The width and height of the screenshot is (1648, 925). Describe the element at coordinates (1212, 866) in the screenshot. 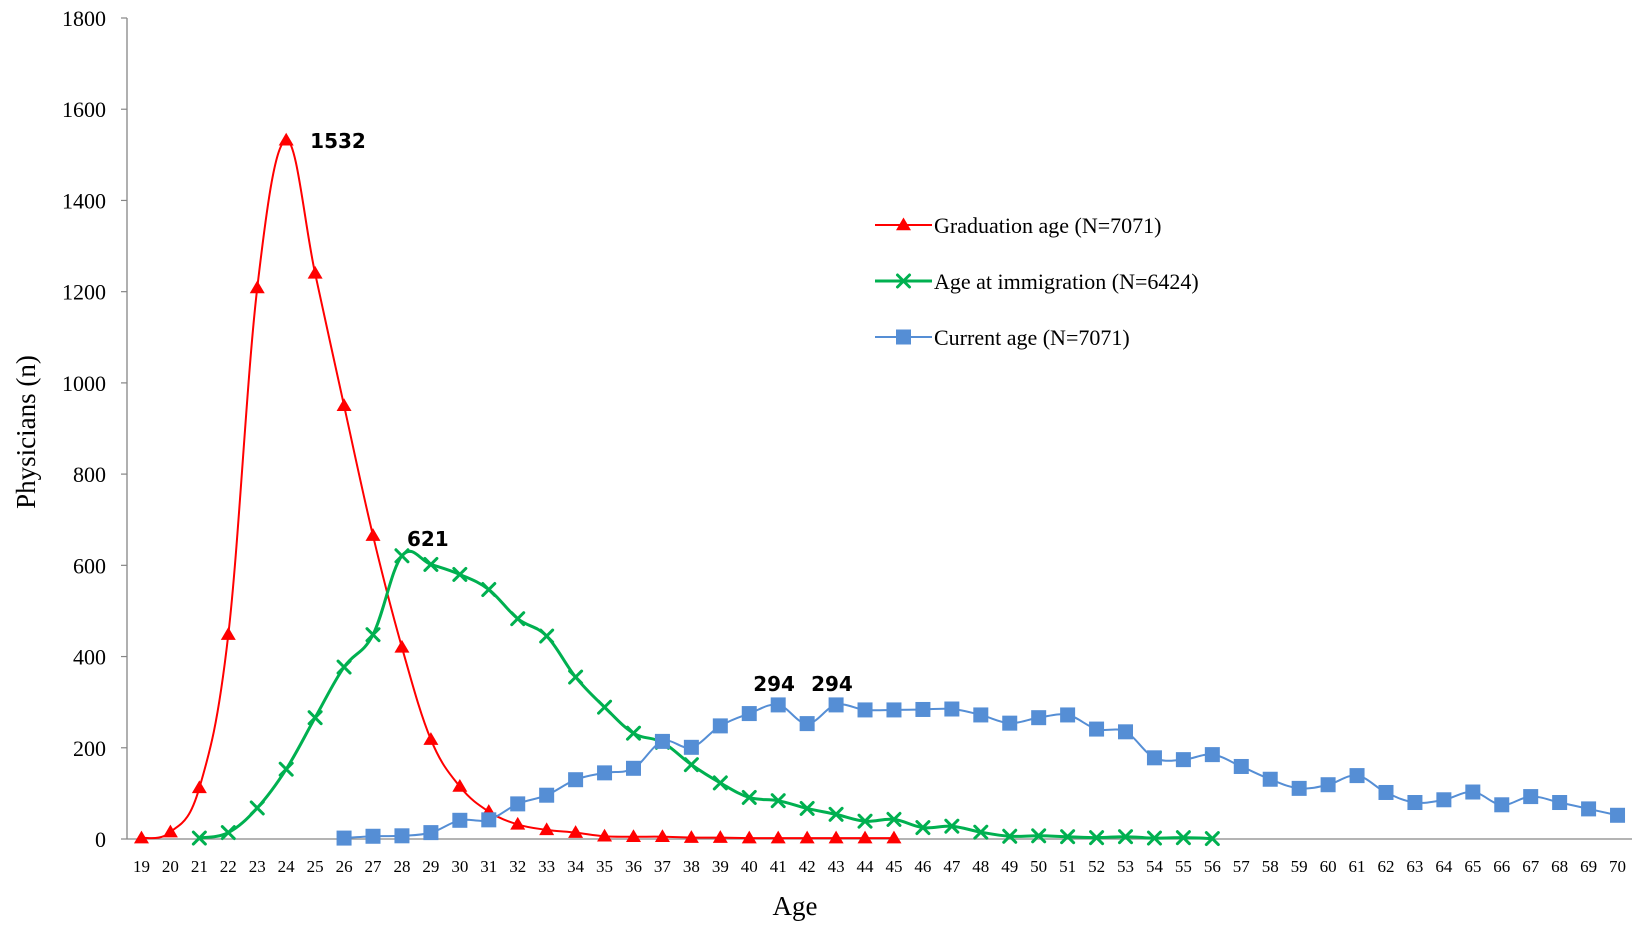

I see `x-tick-label: 56` at that location.